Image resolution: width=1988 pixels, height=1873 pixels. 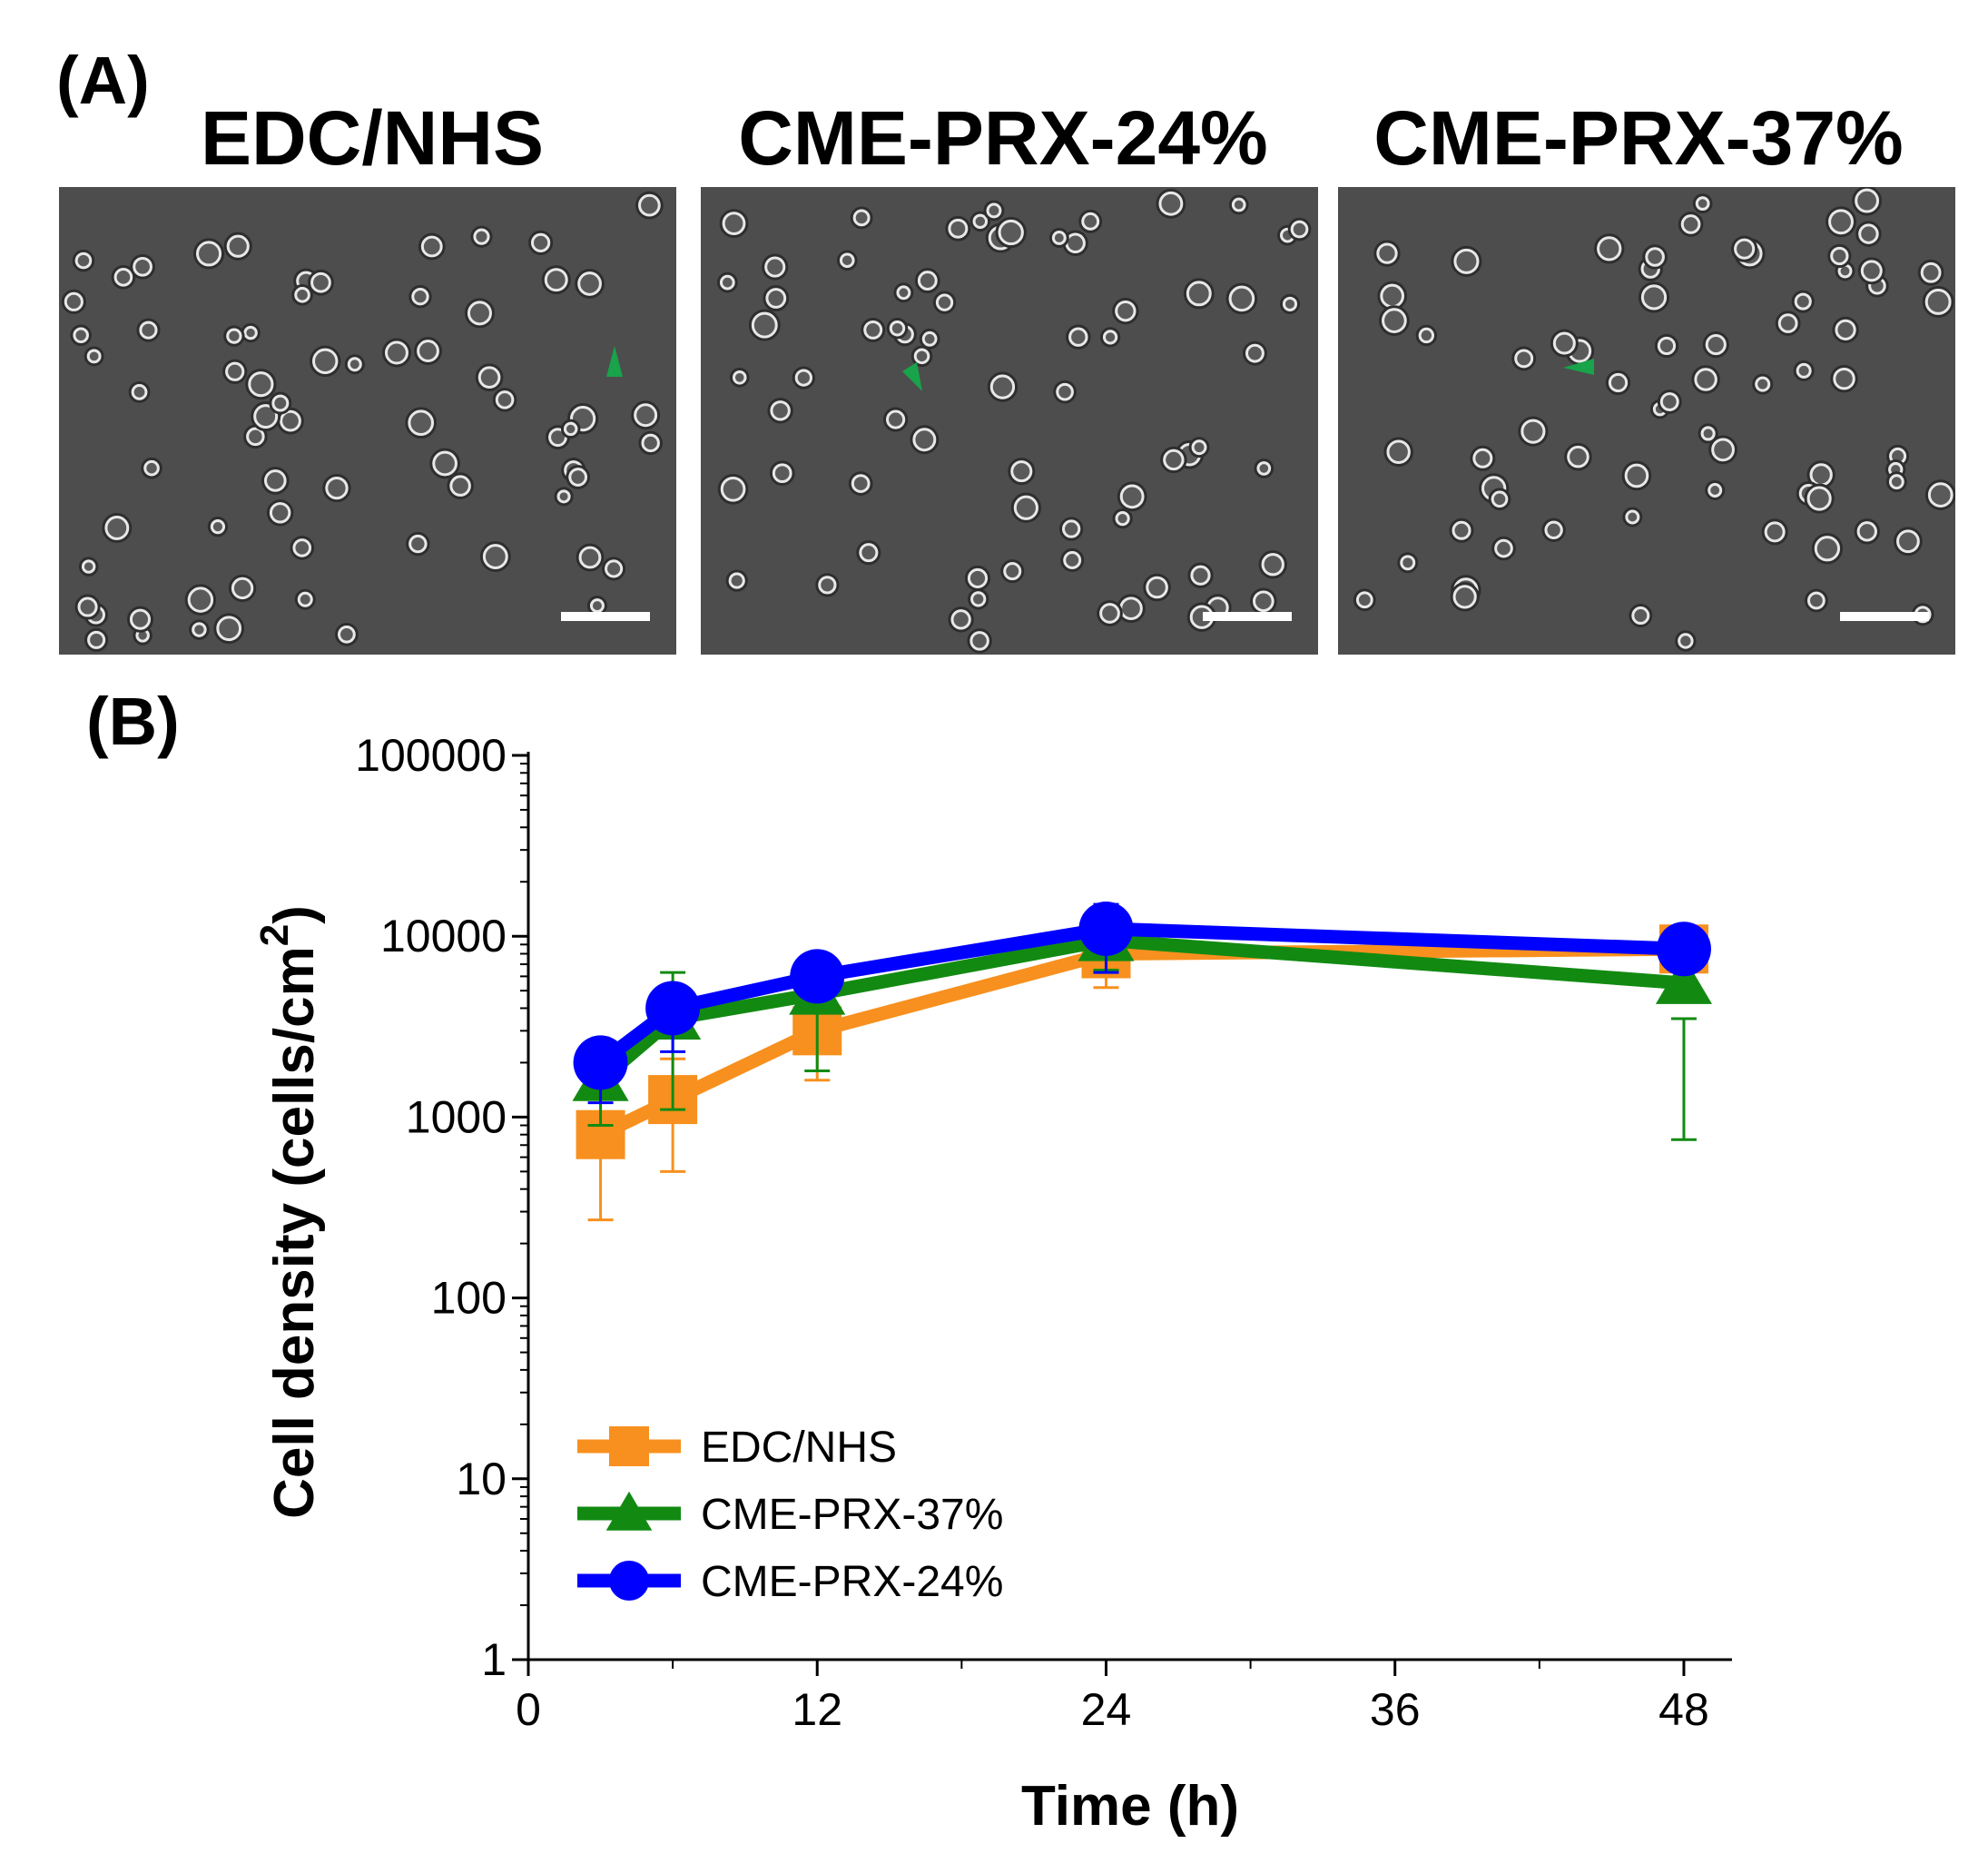 What do you see at coordinates (103, 80) in the screenshot?
I see `panel-a-label: (A)` at bounding box center [103, 80].